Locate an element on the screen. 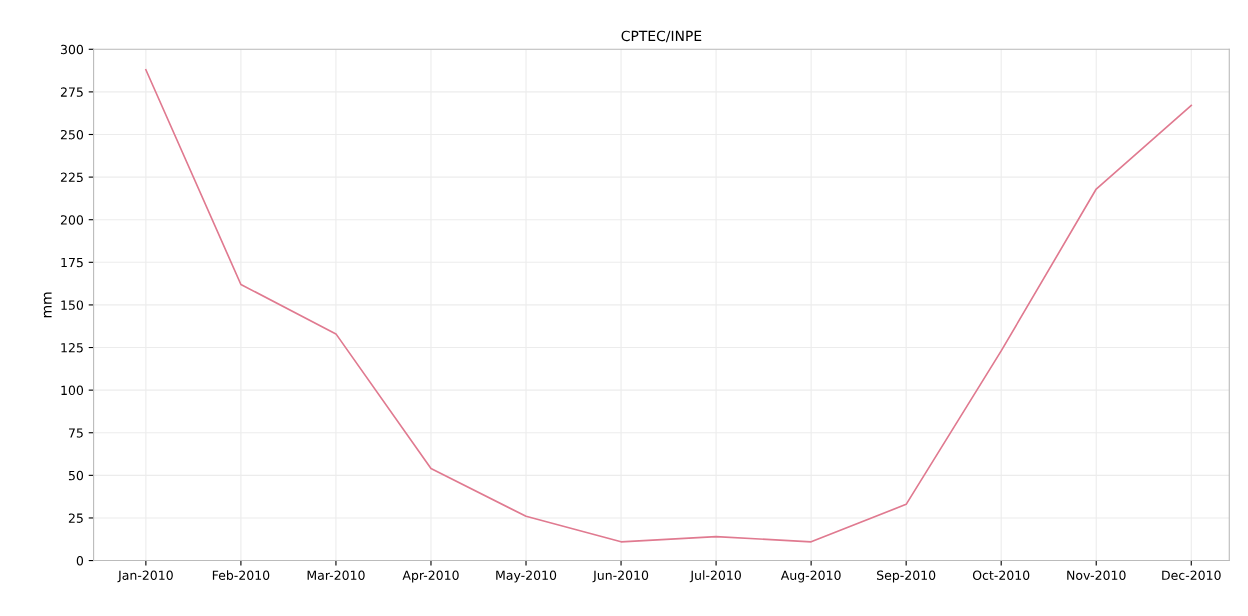 This screenshot has height=616, width=1248. x-tick-label: Jan-2010 is located at coordinates (145, 576).